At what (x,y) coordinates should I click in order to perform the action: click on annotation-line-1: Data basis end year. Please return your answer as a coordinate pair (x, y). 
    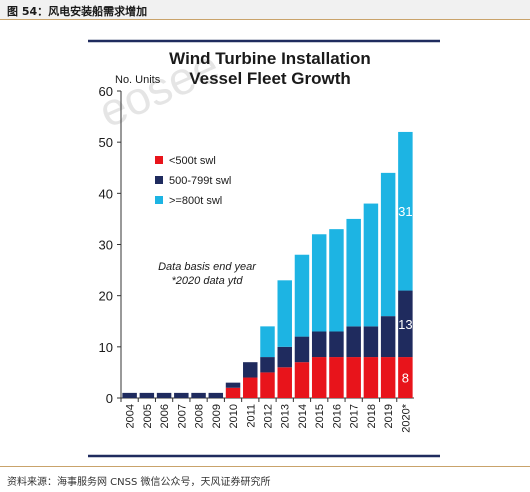
    Looking at the image, I should click on (207, 267).